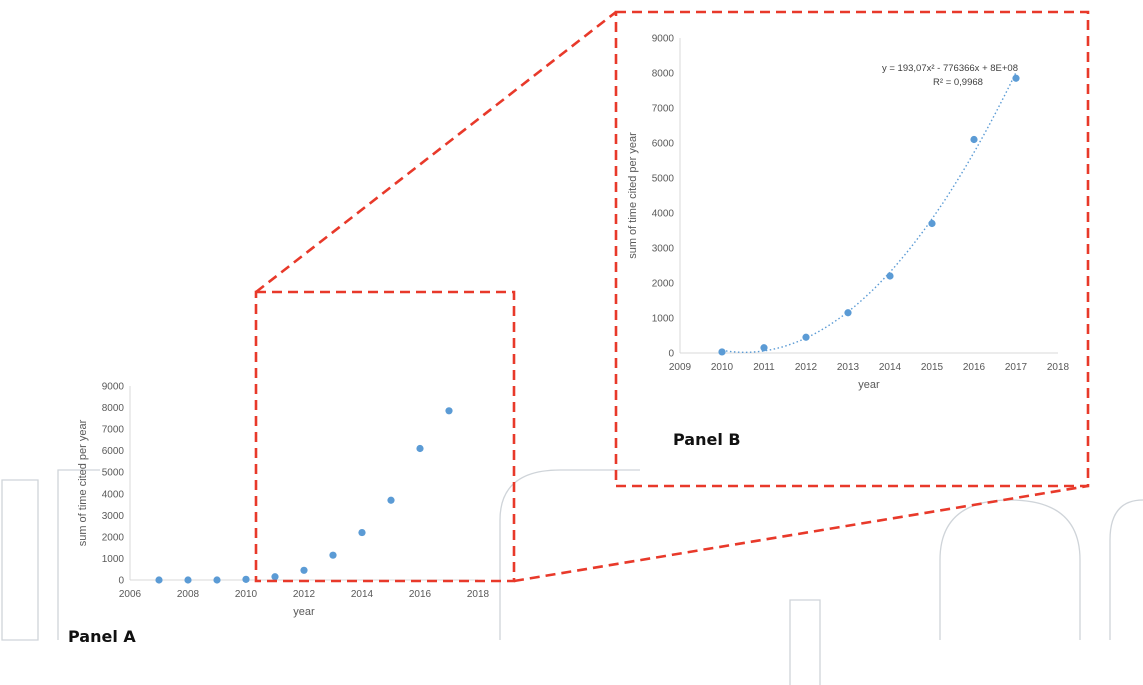  What do you see at coordinates (848, 367) in the screenshot?
I see `x-tick-label: 2013` at bounding box center [848, 367].